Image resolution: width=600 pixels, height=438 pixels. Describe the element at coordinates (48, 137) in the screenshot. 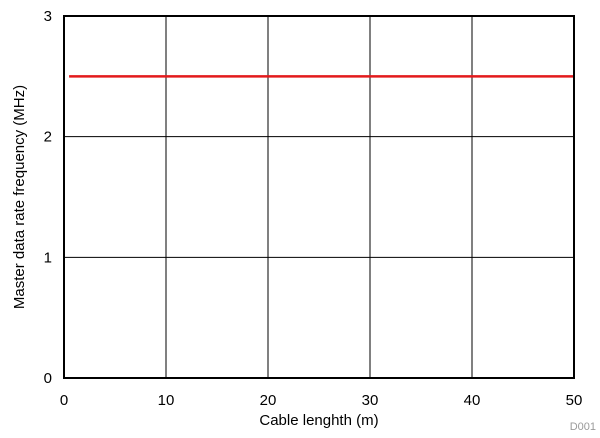

I see `y-tick-label-2: 2` at that location.